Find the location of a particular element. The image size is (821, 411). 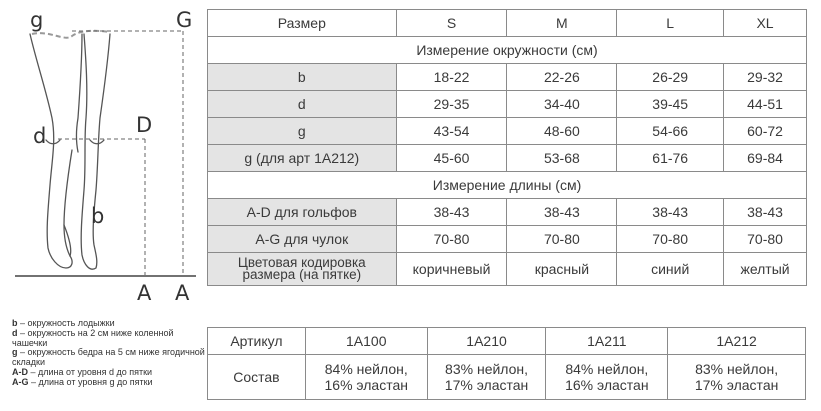

color-code-label-line2: размера (на пятке) is located at coordinates (302, 274).